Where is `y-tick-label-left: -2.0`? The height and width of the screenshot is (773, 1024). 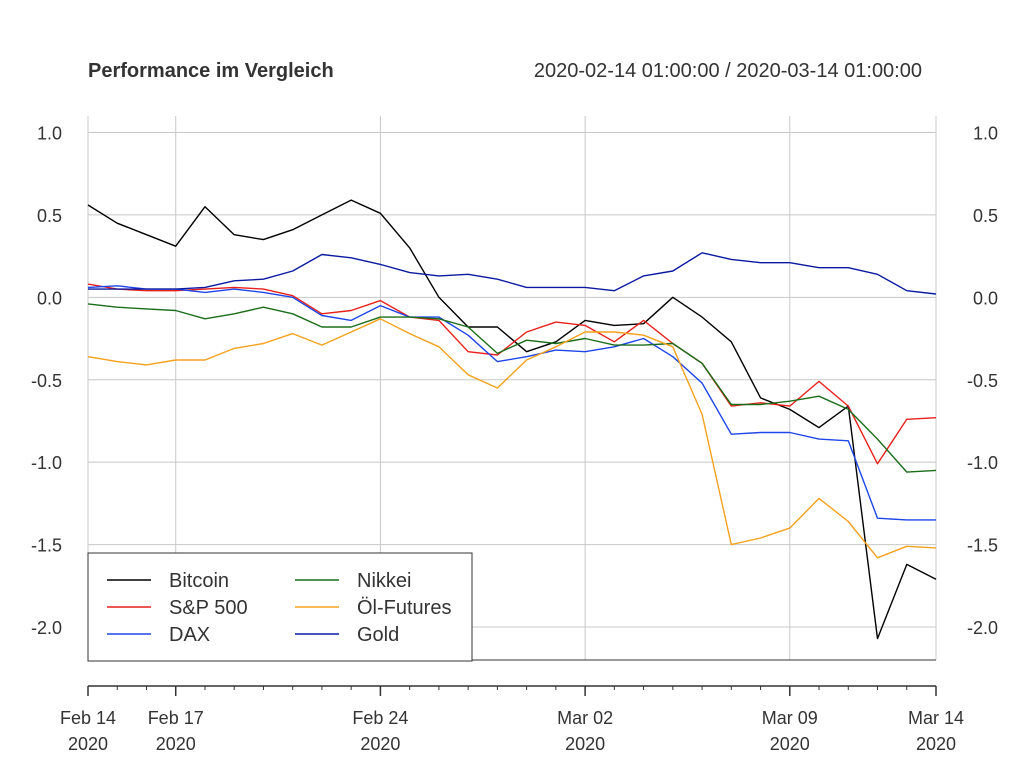
y-tick-label-left: -2.0 is located at coordinates (46, 628).